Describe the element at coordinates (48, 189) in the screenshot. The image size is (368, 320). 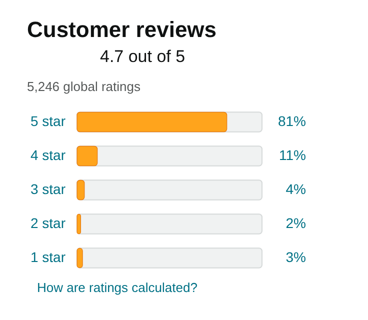
I see `y-tick-label: 3 star` at that location.